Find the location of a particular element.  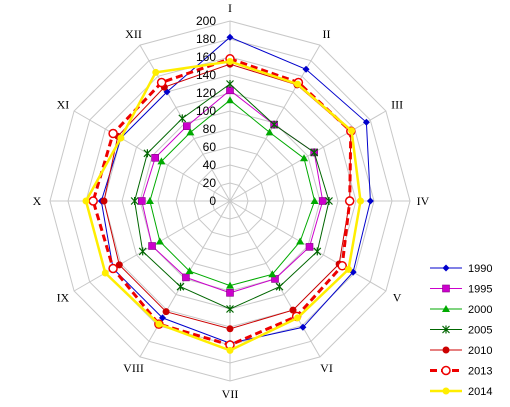

legend-label: 2000 is located at coordinates (480, 310).